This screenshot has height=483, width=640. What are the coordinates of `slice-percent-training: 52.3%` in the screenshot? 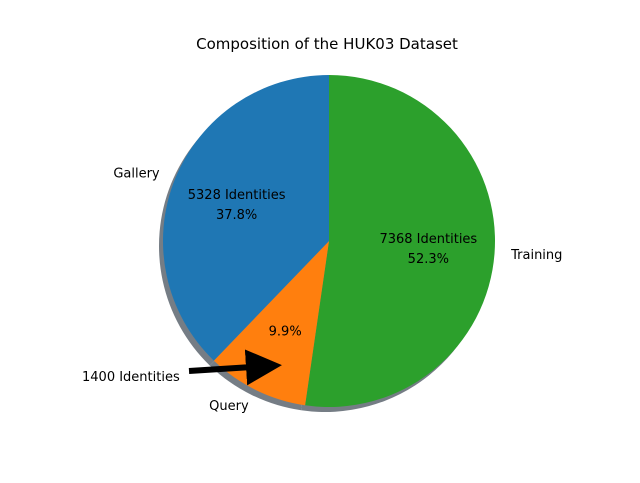 It's located at (428, 259).